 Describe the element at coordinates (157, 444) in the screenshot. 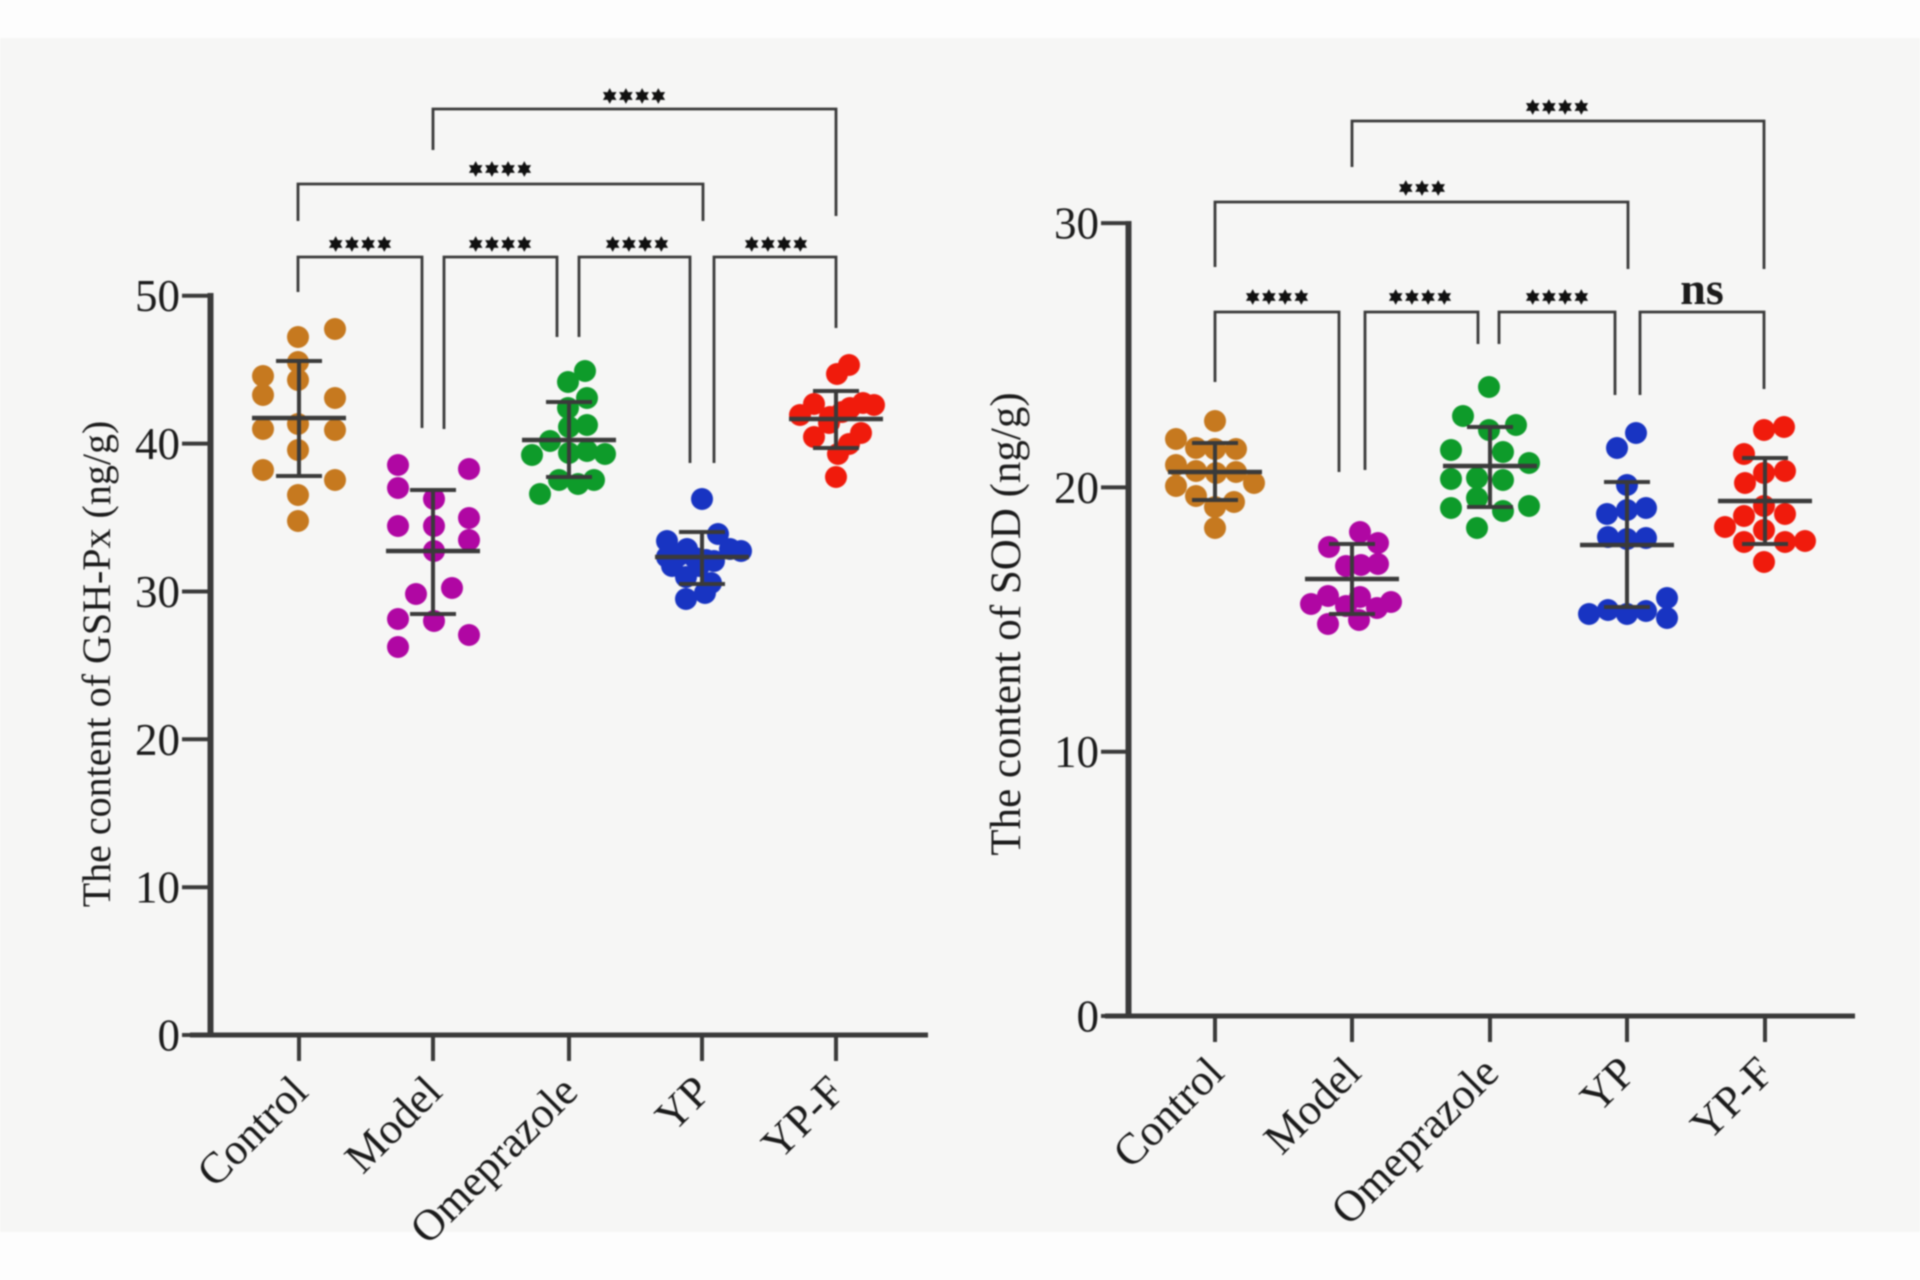

I see `svg-text: 40` at that location.